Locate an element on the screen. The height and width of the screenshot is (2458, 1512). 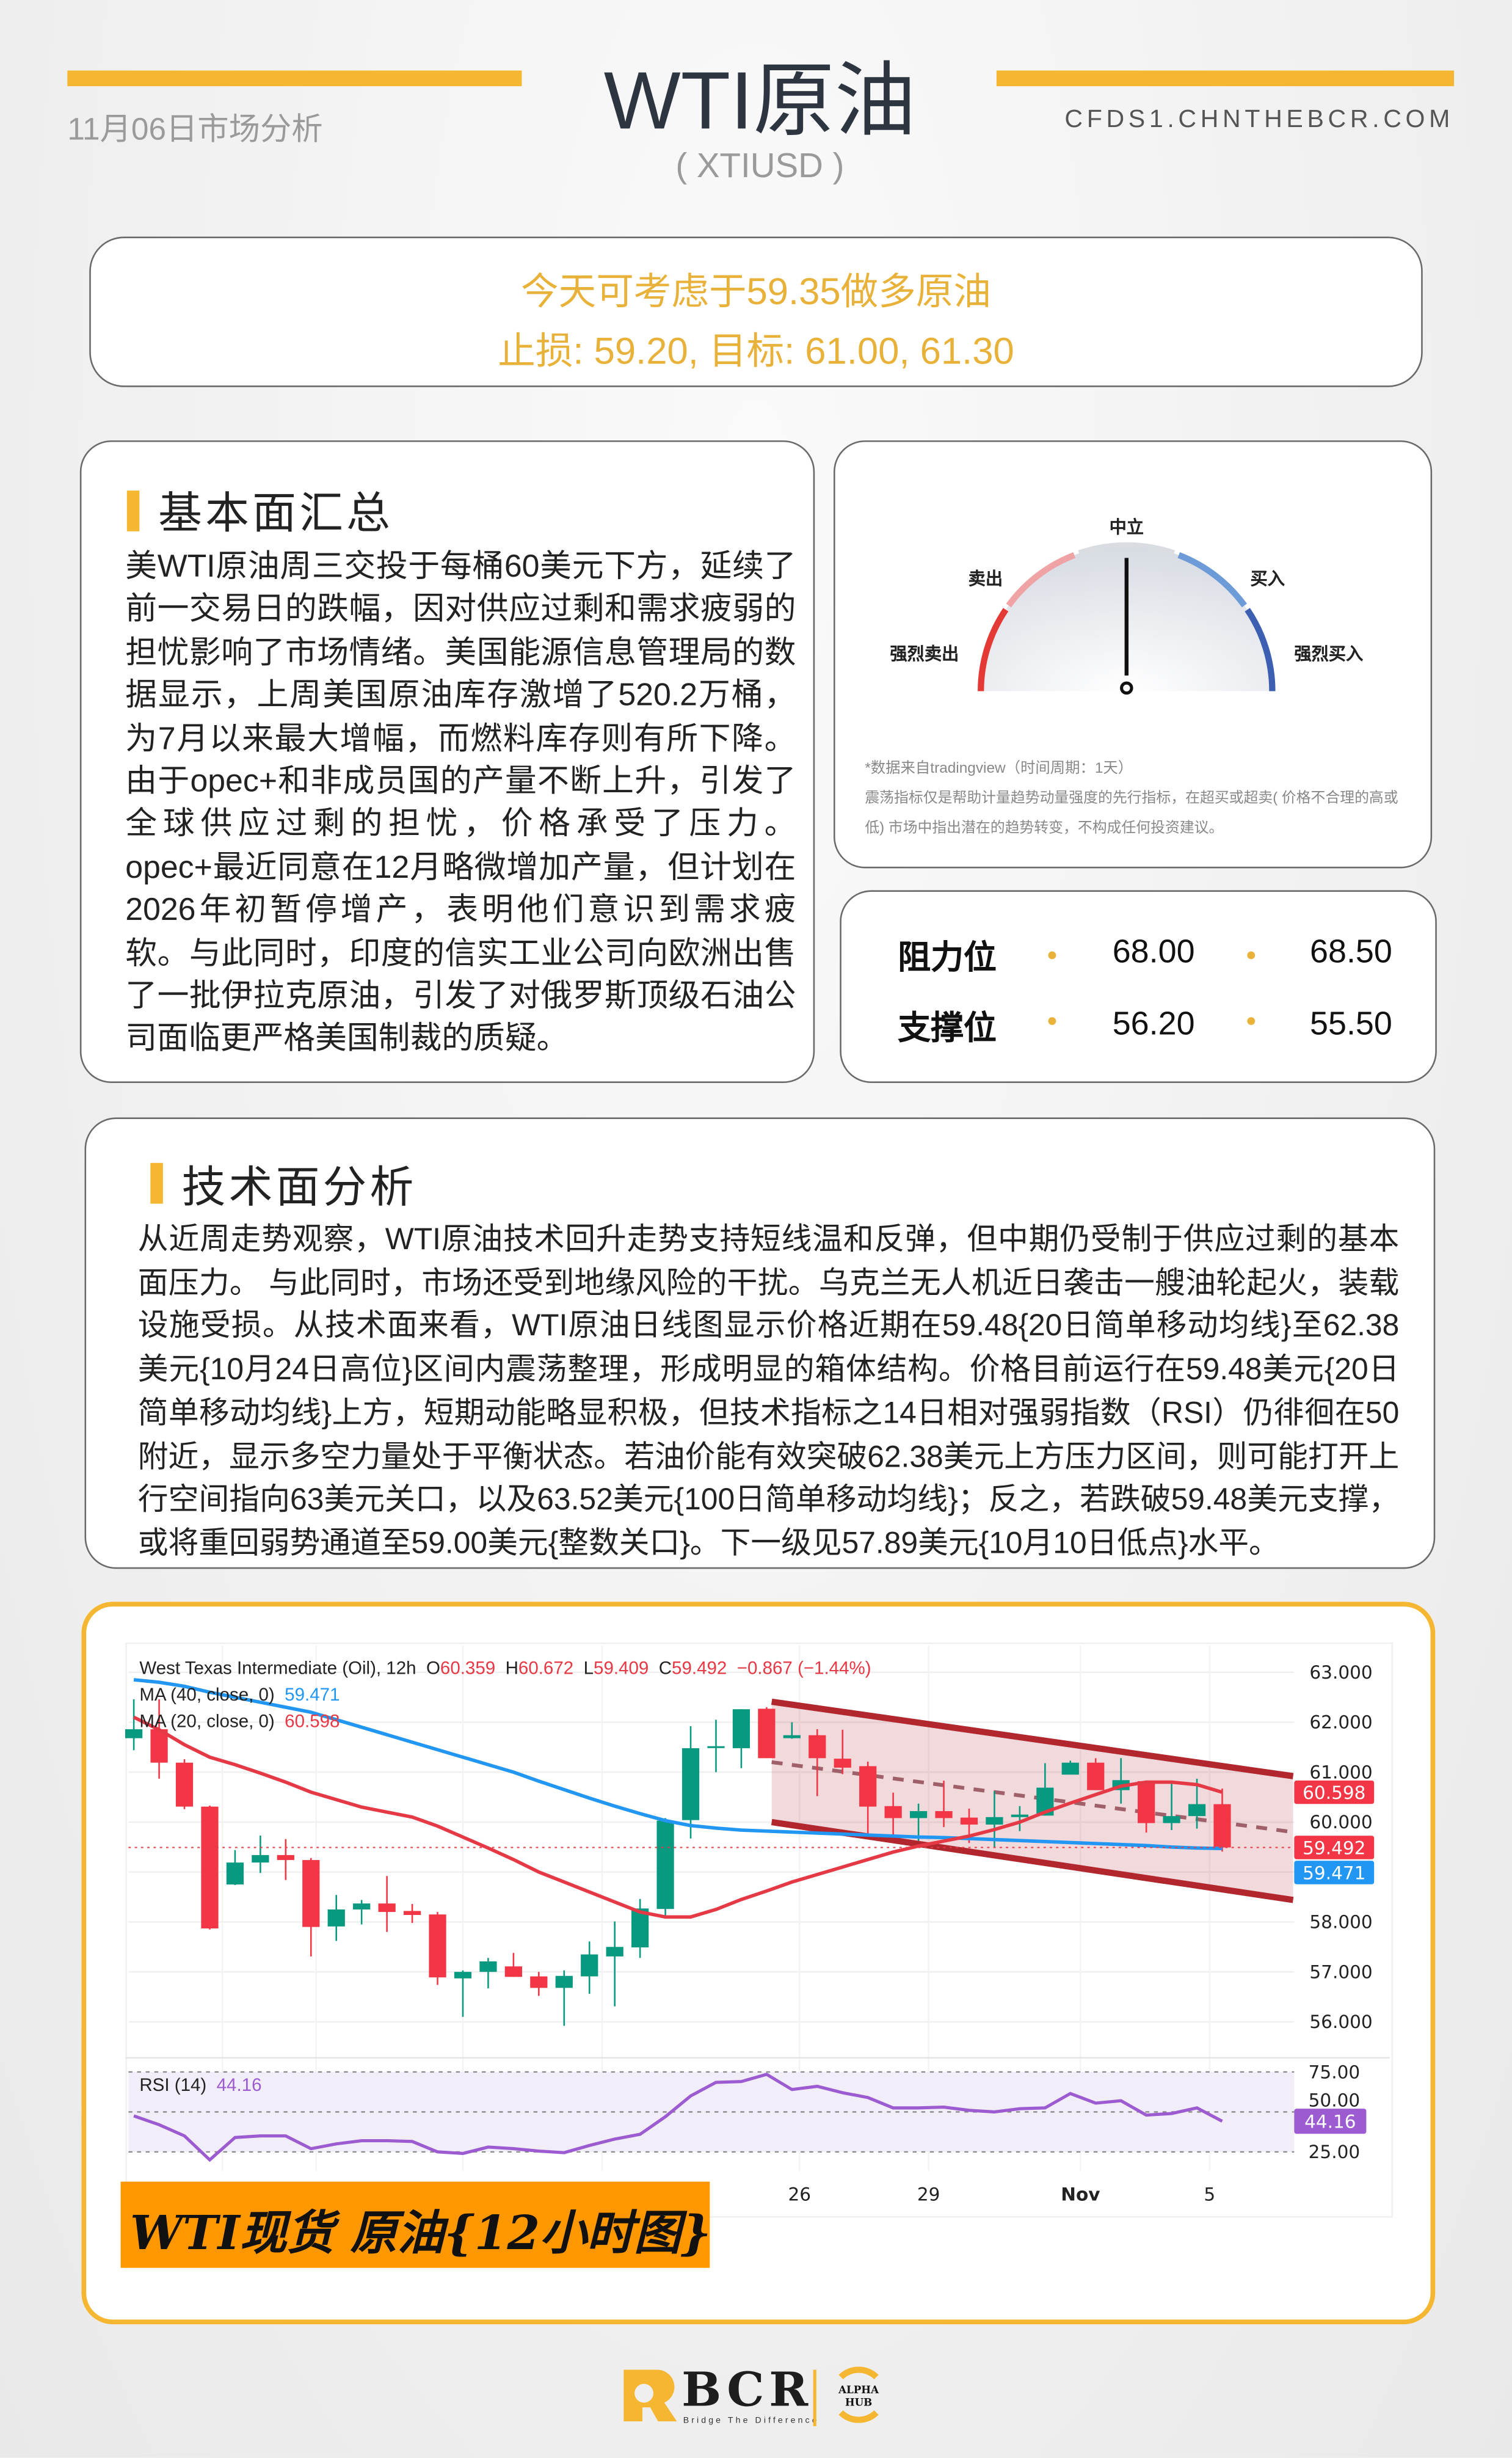
change-value: −0.867 (−1.44%) is located at coordinates (804, 1669).